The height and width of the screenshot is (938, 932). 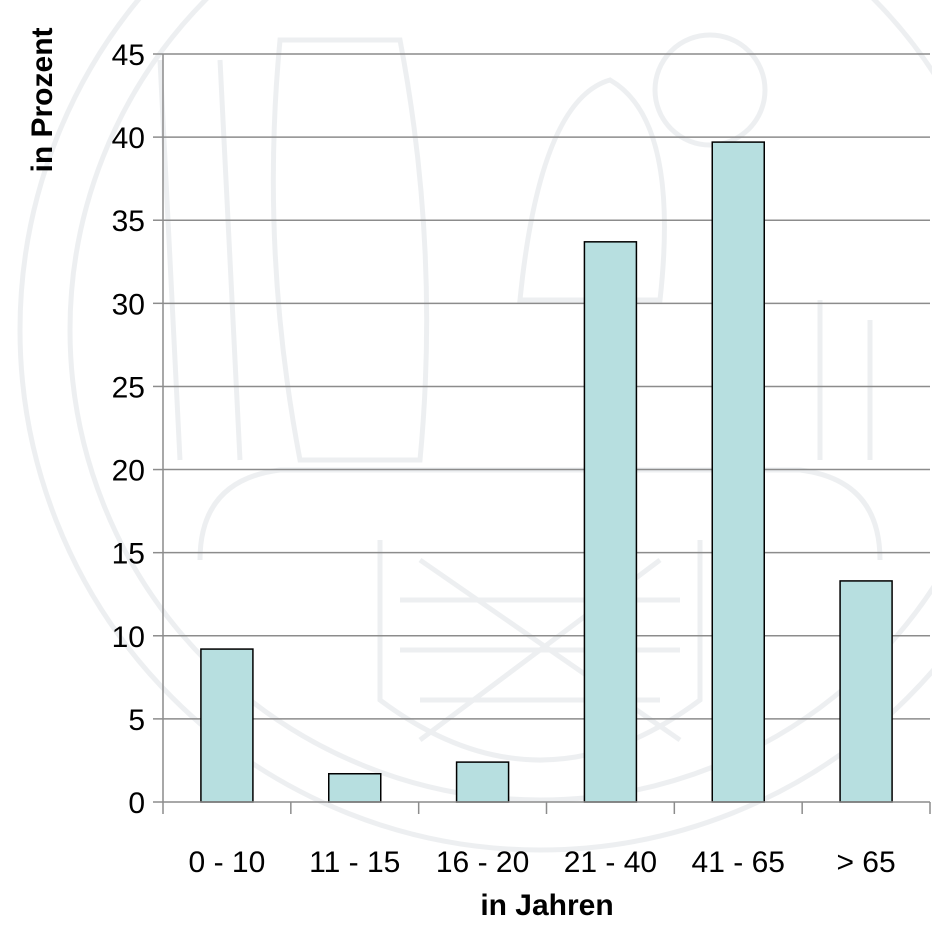 What do you see at coordinates (128, 554) in the screenshot?
I see `y-tick-label: 15` at bounding box center [128, 554].